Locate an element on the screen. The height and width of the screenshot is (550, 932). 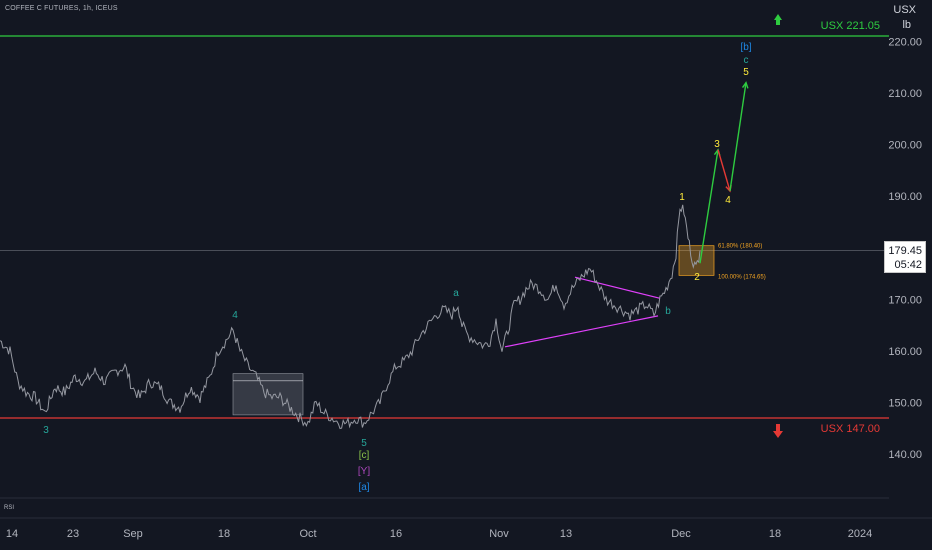
wave-label-4-low: 4 is located at coordinates (235, 315).